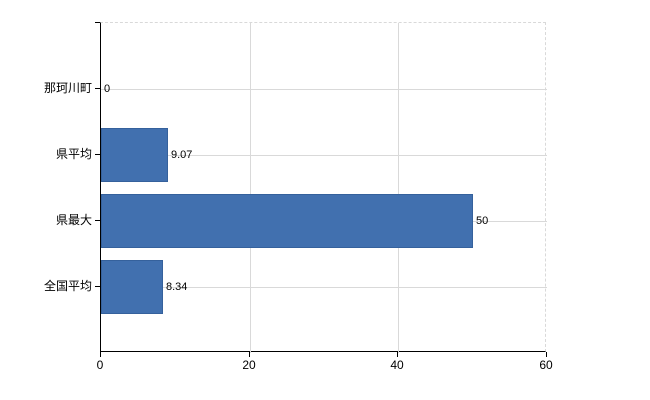 Image resolution: width=650 pixels, height=400 pixels. What do you see at coordinates (177, 287) in the screenshot?
I see `value-label: 8.34` at bounding box center [177, 287].